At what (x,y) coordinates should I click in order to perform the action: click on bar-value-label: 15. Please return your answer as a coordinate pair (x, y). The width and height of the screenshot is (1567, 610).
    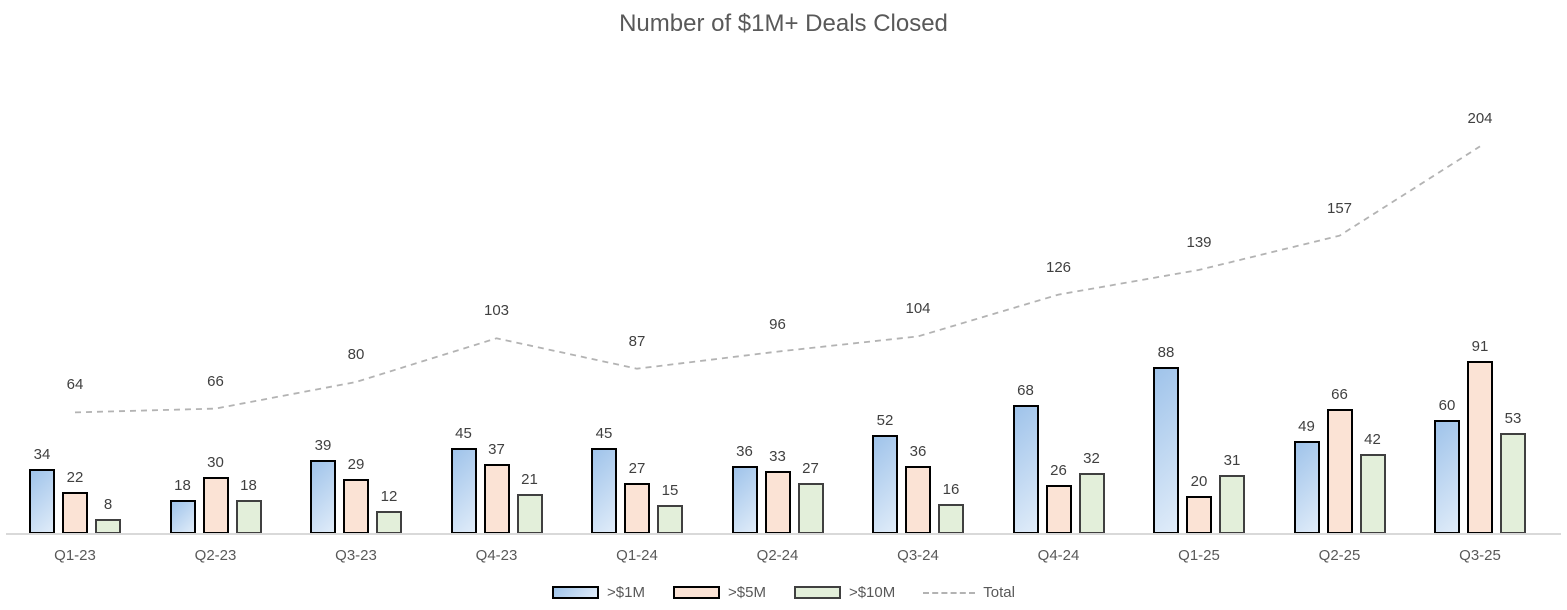
    Looking at the image, I should click on (670, 490).